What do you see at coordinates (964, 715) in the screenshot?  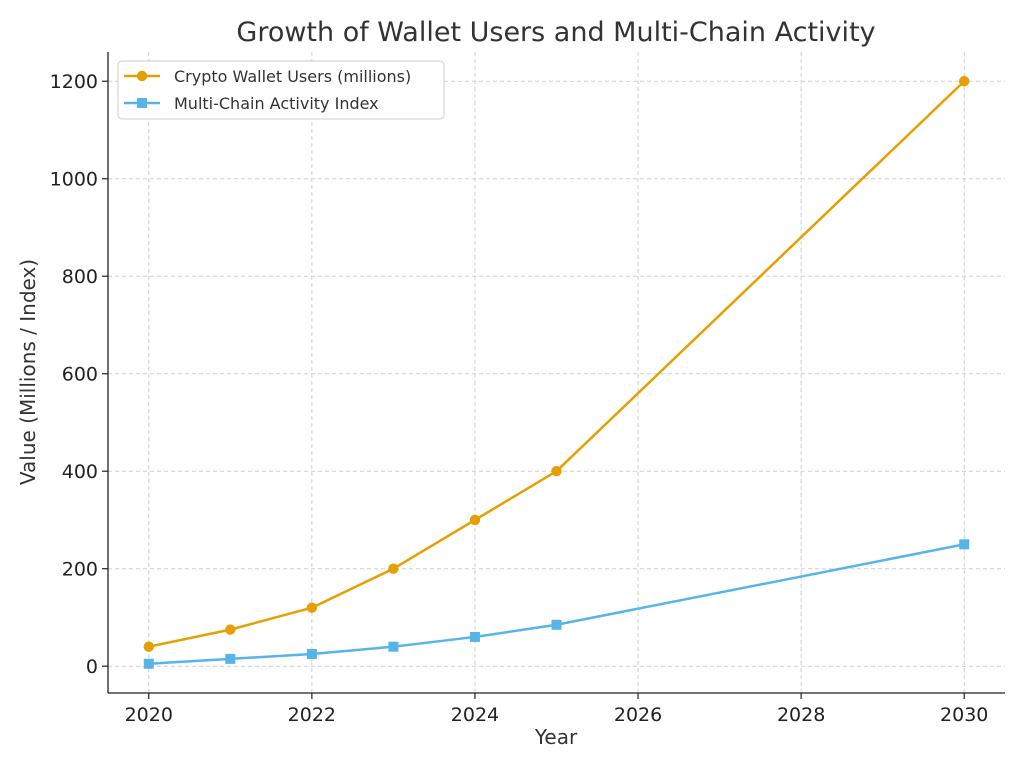 I see `x-tick-label: 2030` at bounding box center [964, 715].